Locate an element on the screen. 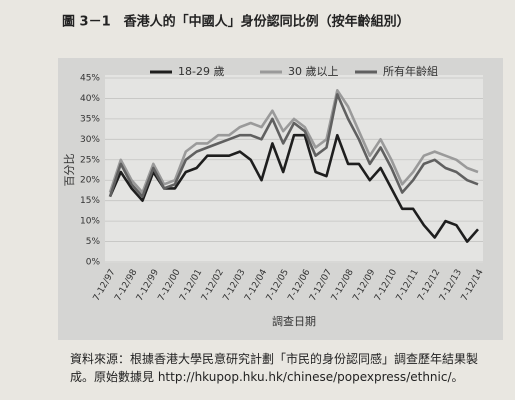 Image resolution: width=515 pixels, height=400 pixels. y-tick-label: 10% is located at coordinates (90, 222).